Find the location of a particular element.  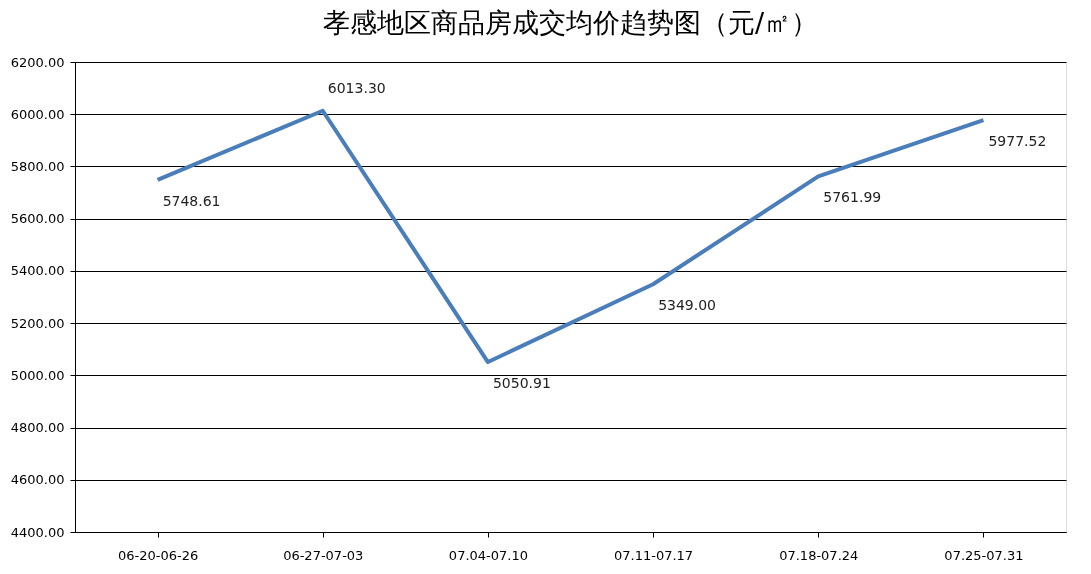

data-label: 5748.61 is located at coordinates (191, 200).